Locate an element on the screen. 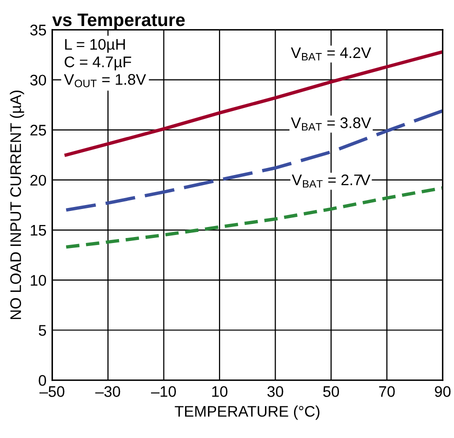  y-tick-label: 5 is located at coordinates (42, 330).